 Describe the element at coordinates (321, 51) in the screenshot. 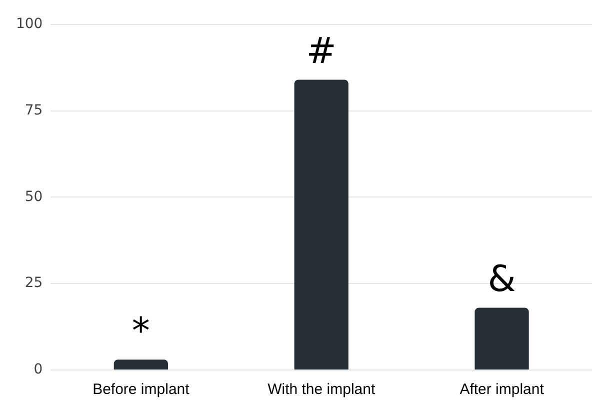

I see `annotation: #` at that location.